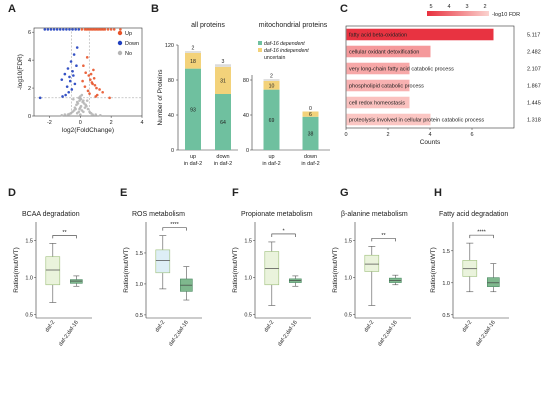 This screenshot has height=409, width=550. What do you see at coordinates (534, 121) in the screenshot?
I see `fdr-value-label: 1.318` at bounding box center [534, 121].